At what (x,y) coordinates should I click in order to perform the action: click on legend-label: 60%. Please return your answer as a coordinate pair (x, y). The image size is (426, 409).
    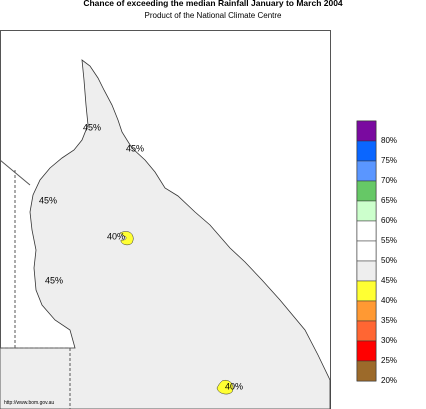
    Looking at the image, I should click on (389, 220).